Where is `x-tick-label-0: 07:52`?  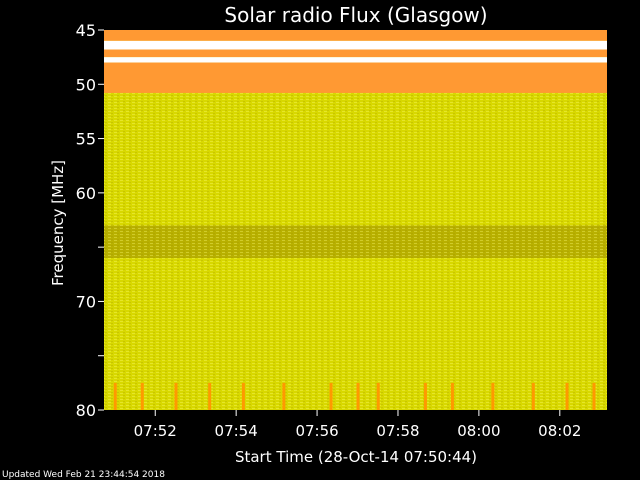
x-tick-label-0: 07:52 is located at coordinates (155, 431).